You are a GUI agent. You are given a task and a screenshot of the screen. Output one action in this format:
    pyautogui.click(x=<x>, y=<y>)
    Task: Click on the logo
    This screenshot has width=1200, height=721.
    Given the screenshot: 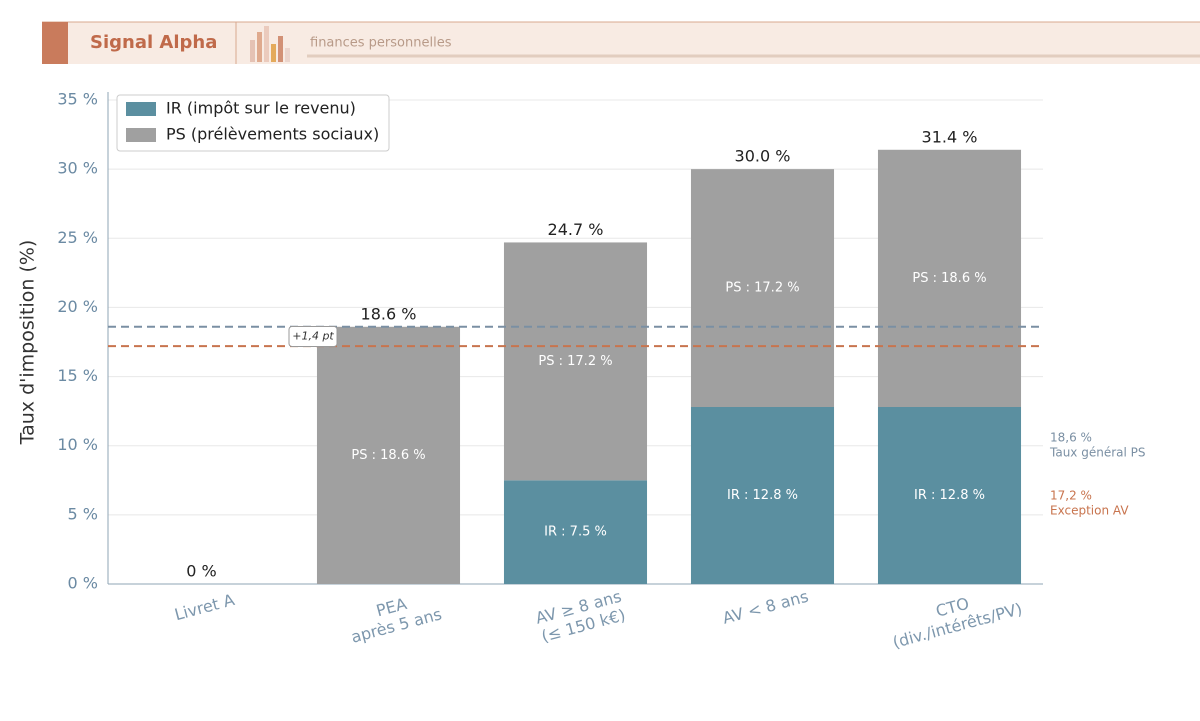 What is the action you would take?
    pyautogui.click(x=270, y=44)
    